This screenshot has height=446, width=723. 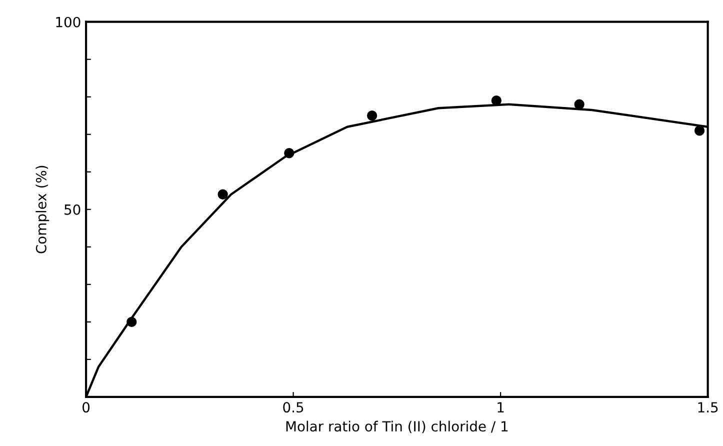 What do you see at coordinates (68, 22) in the screenshot?
I see `y-tick-label: 100` at bounding box center [68, 22].